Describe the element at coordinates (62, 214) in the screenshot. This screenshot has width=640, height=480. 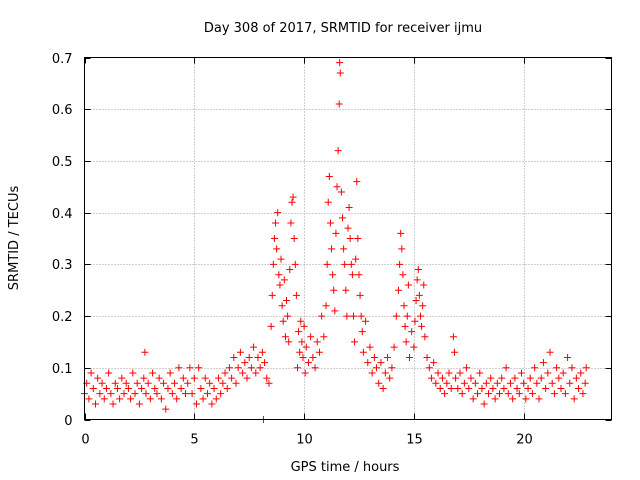
I see `y-tick-label: 0.4` at that location.